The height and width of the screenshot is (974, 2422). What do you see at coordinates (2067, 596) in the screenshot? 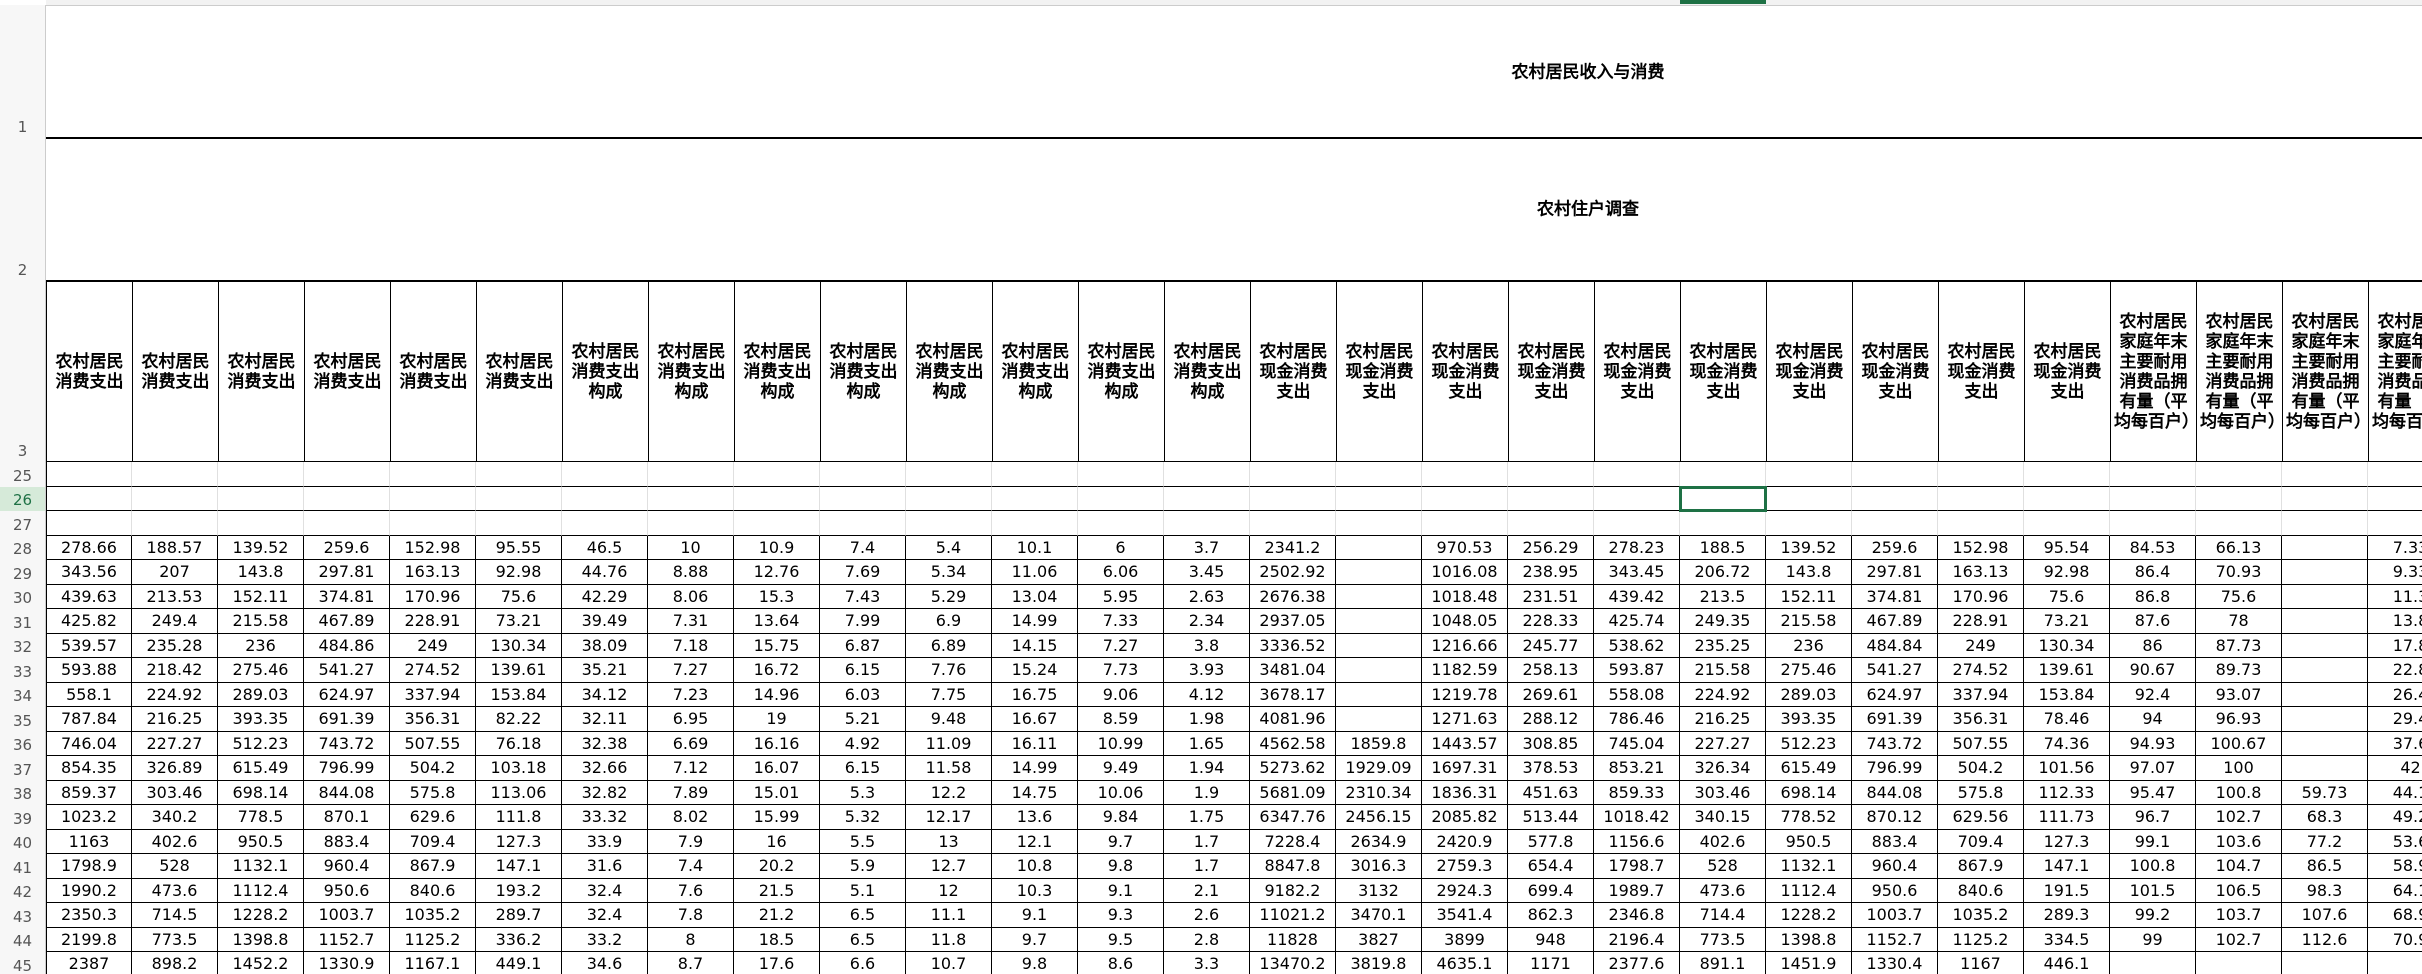
I see `cell: 75.6` at bounding box center [2067, 596].